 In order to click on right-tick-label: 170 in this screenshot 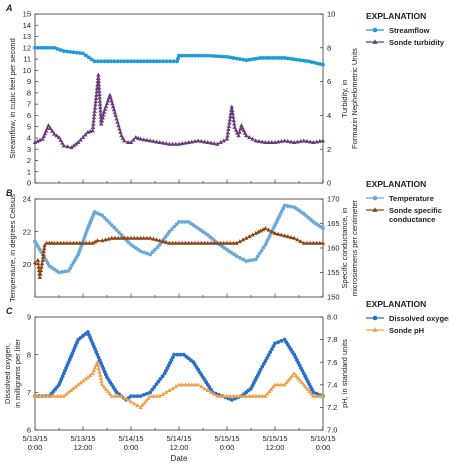, I will do `click(333, 199)`.